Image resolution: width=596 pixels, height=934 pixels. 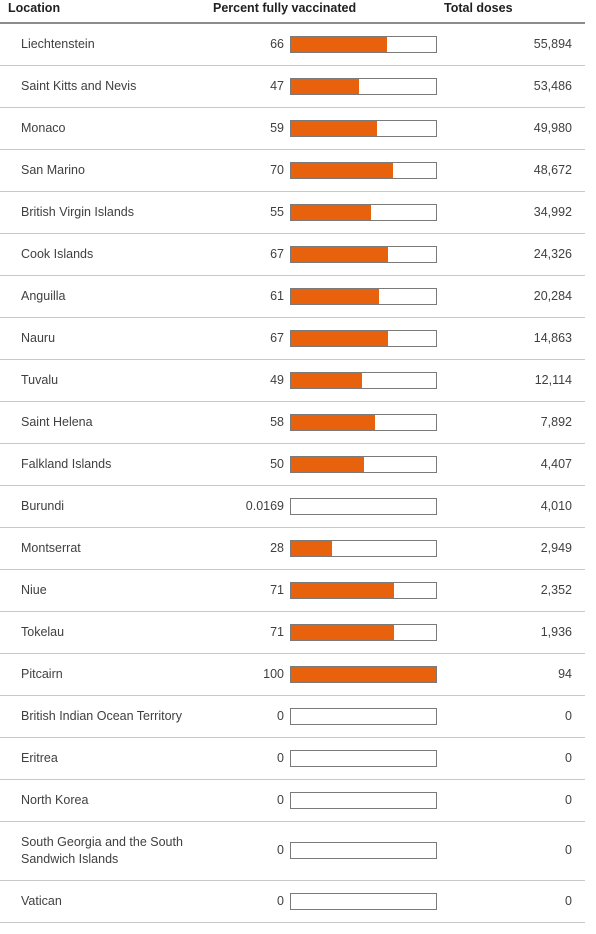 I want to click on percent-label: 59, so click(x=277, y=128).